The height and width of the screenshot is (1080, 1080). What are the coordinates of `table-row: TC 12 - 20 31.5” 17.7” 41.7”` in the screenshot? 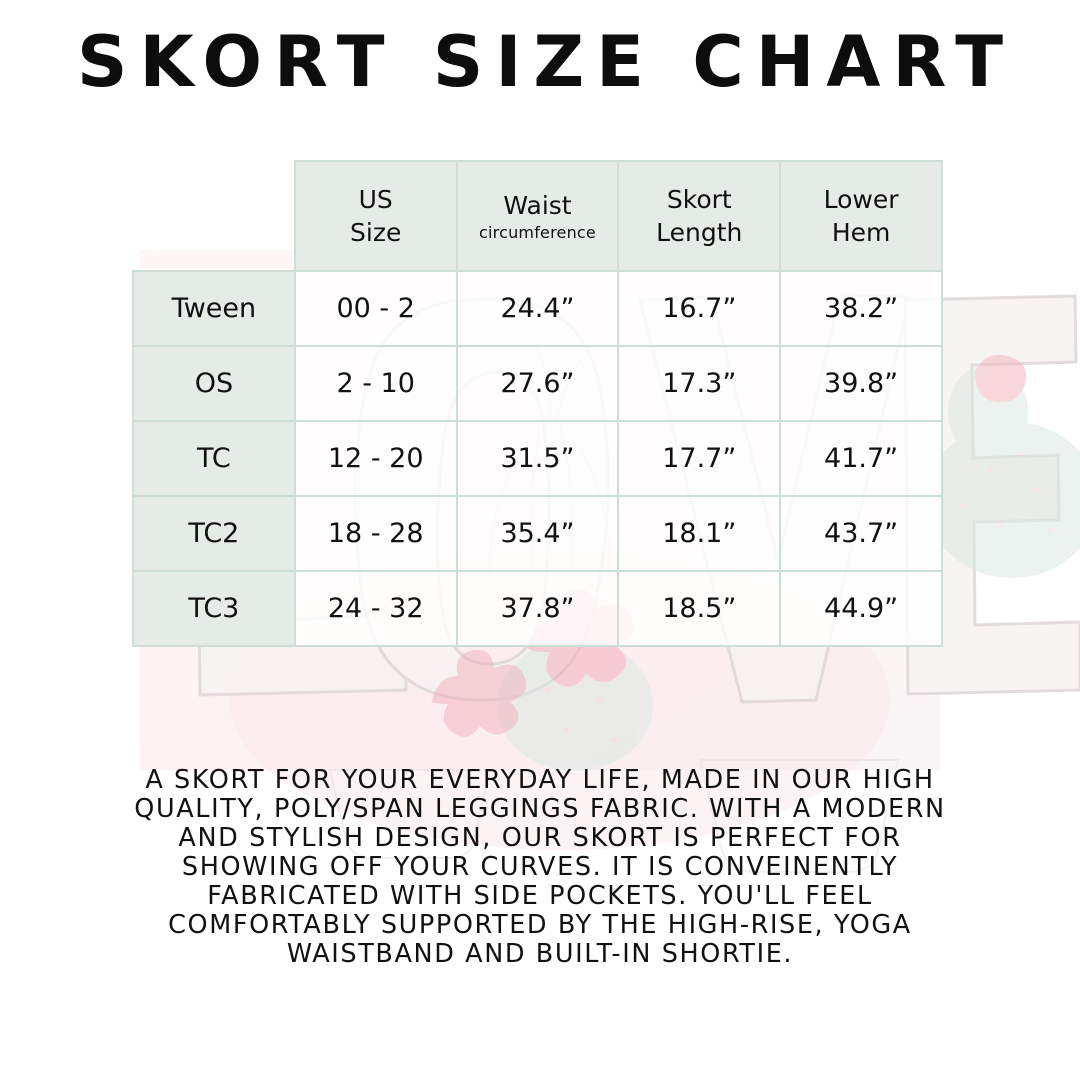 It's located at (537, 458).